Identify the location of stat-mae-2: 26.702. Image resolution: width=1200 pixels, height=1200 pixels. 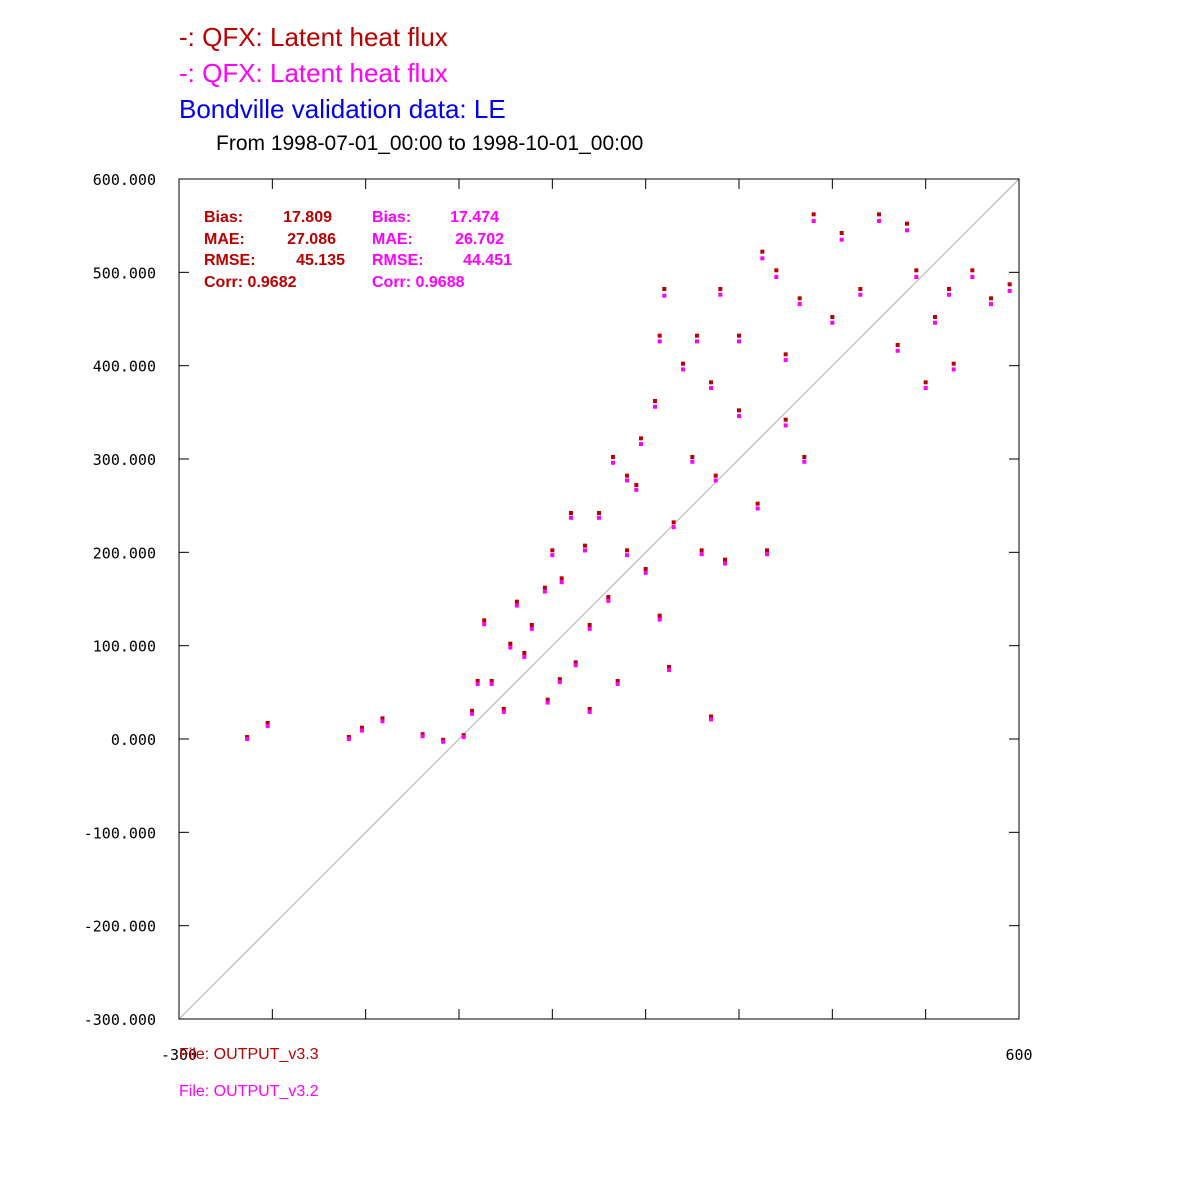
(479, 239).